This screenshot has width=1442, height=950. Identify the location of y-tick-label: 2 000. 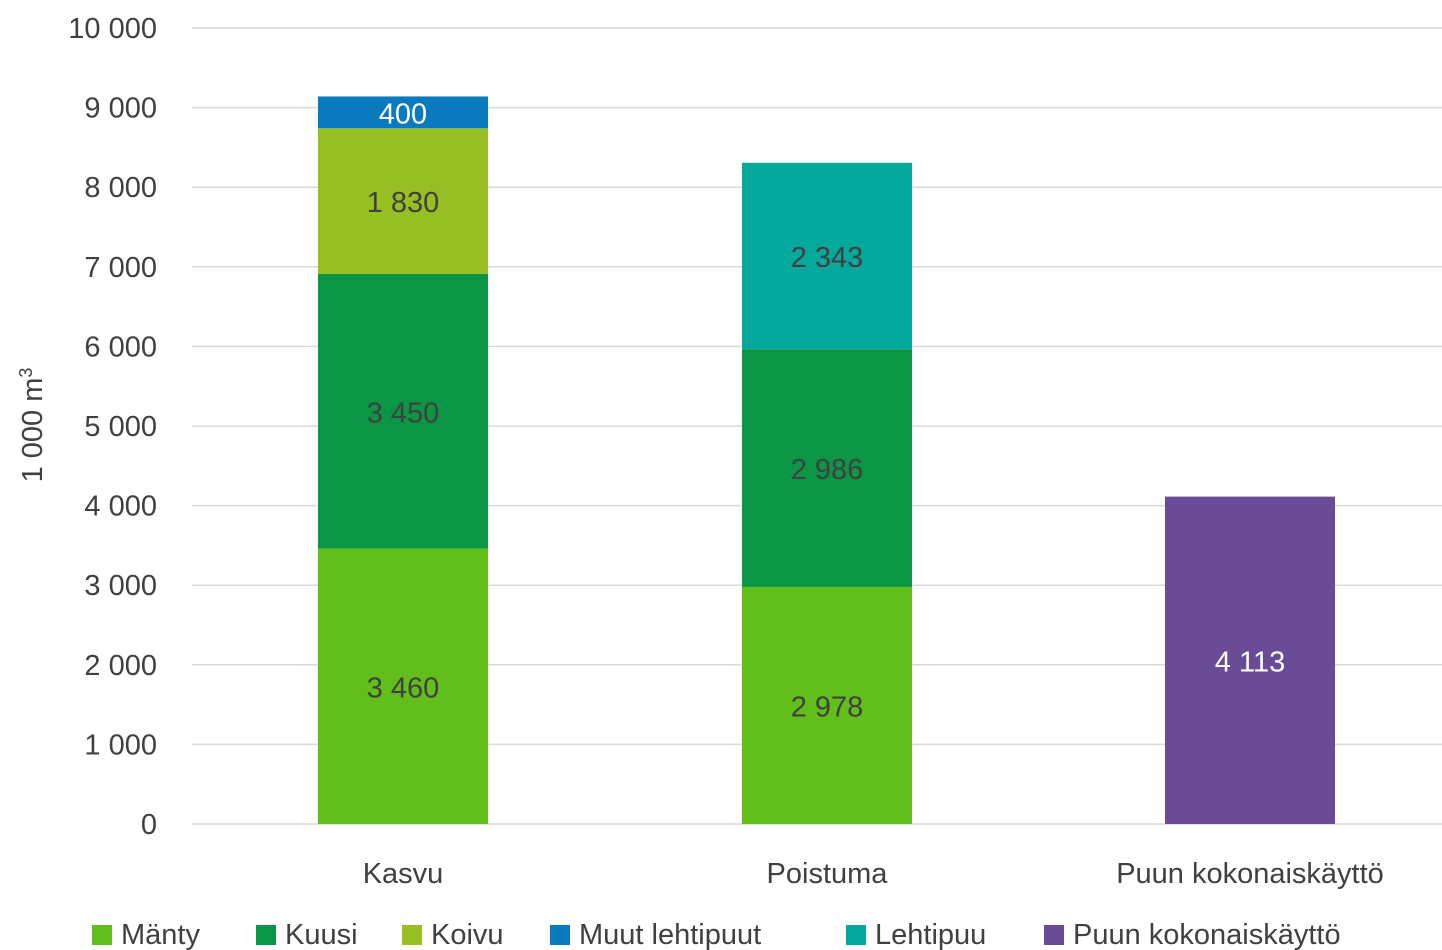
(120, 666).